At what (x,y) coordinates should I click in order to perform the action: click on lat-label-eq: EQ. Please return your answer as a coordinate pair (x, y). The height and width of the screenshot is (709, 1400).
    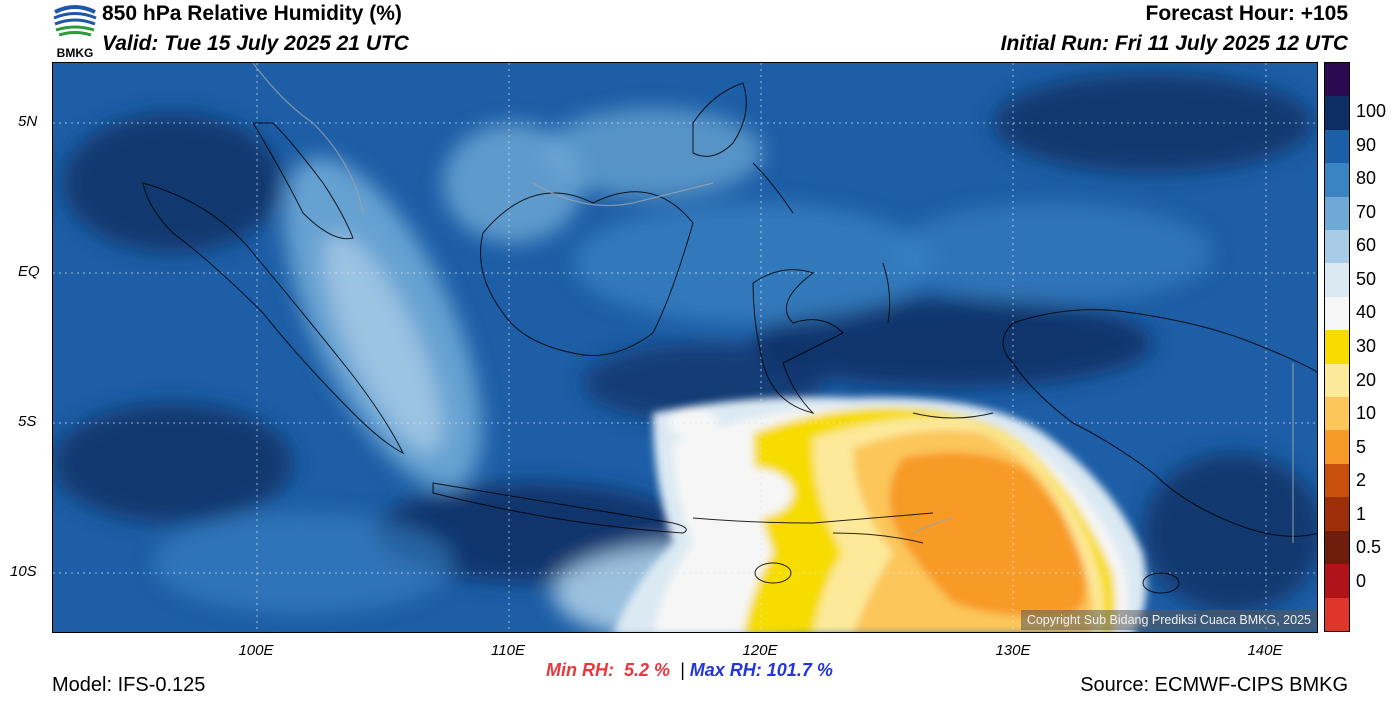
    Looking at the image, I should click on (29, 271).